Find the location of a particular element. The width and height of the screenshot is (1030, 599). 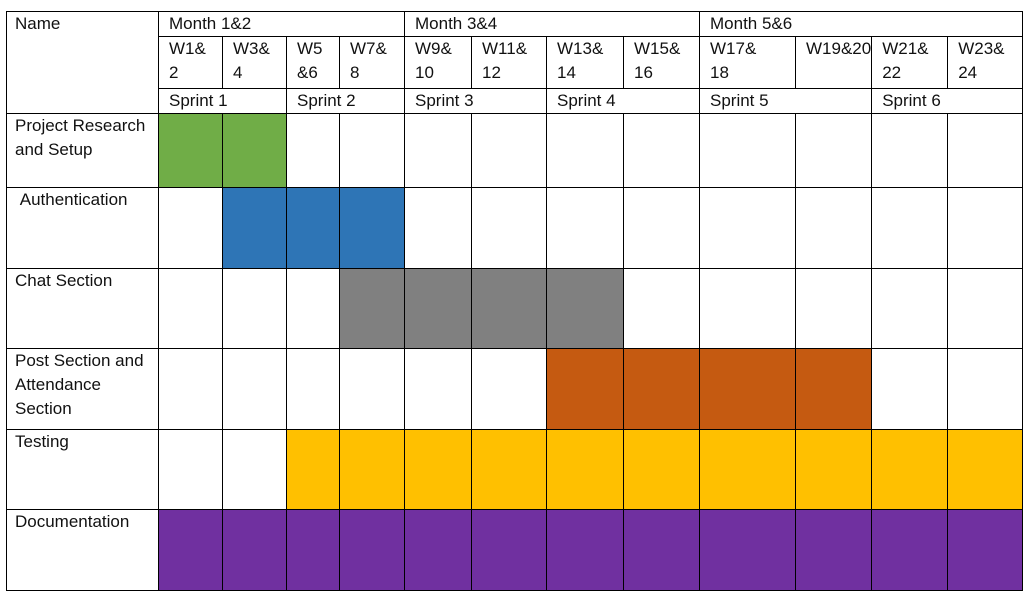

month-header: Month 1&2 is located at coordinates (281, 24).